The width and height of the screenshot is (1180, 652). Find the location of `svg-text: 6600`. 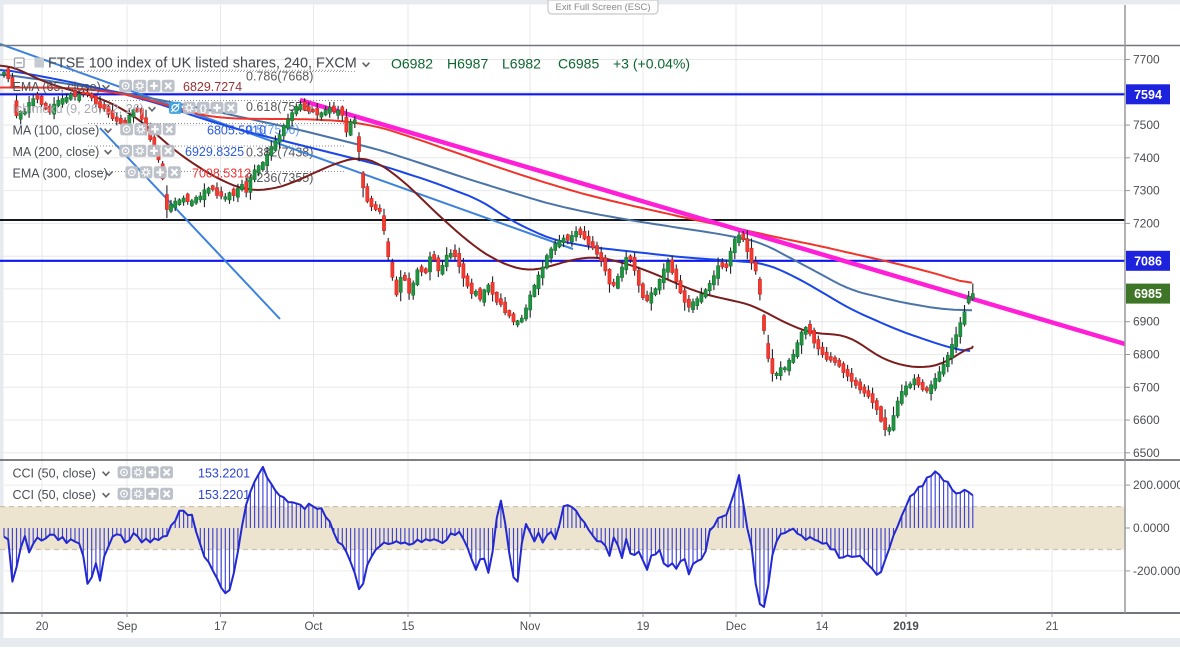

svg-text: 6600 is located at coordinates (1146, 420).